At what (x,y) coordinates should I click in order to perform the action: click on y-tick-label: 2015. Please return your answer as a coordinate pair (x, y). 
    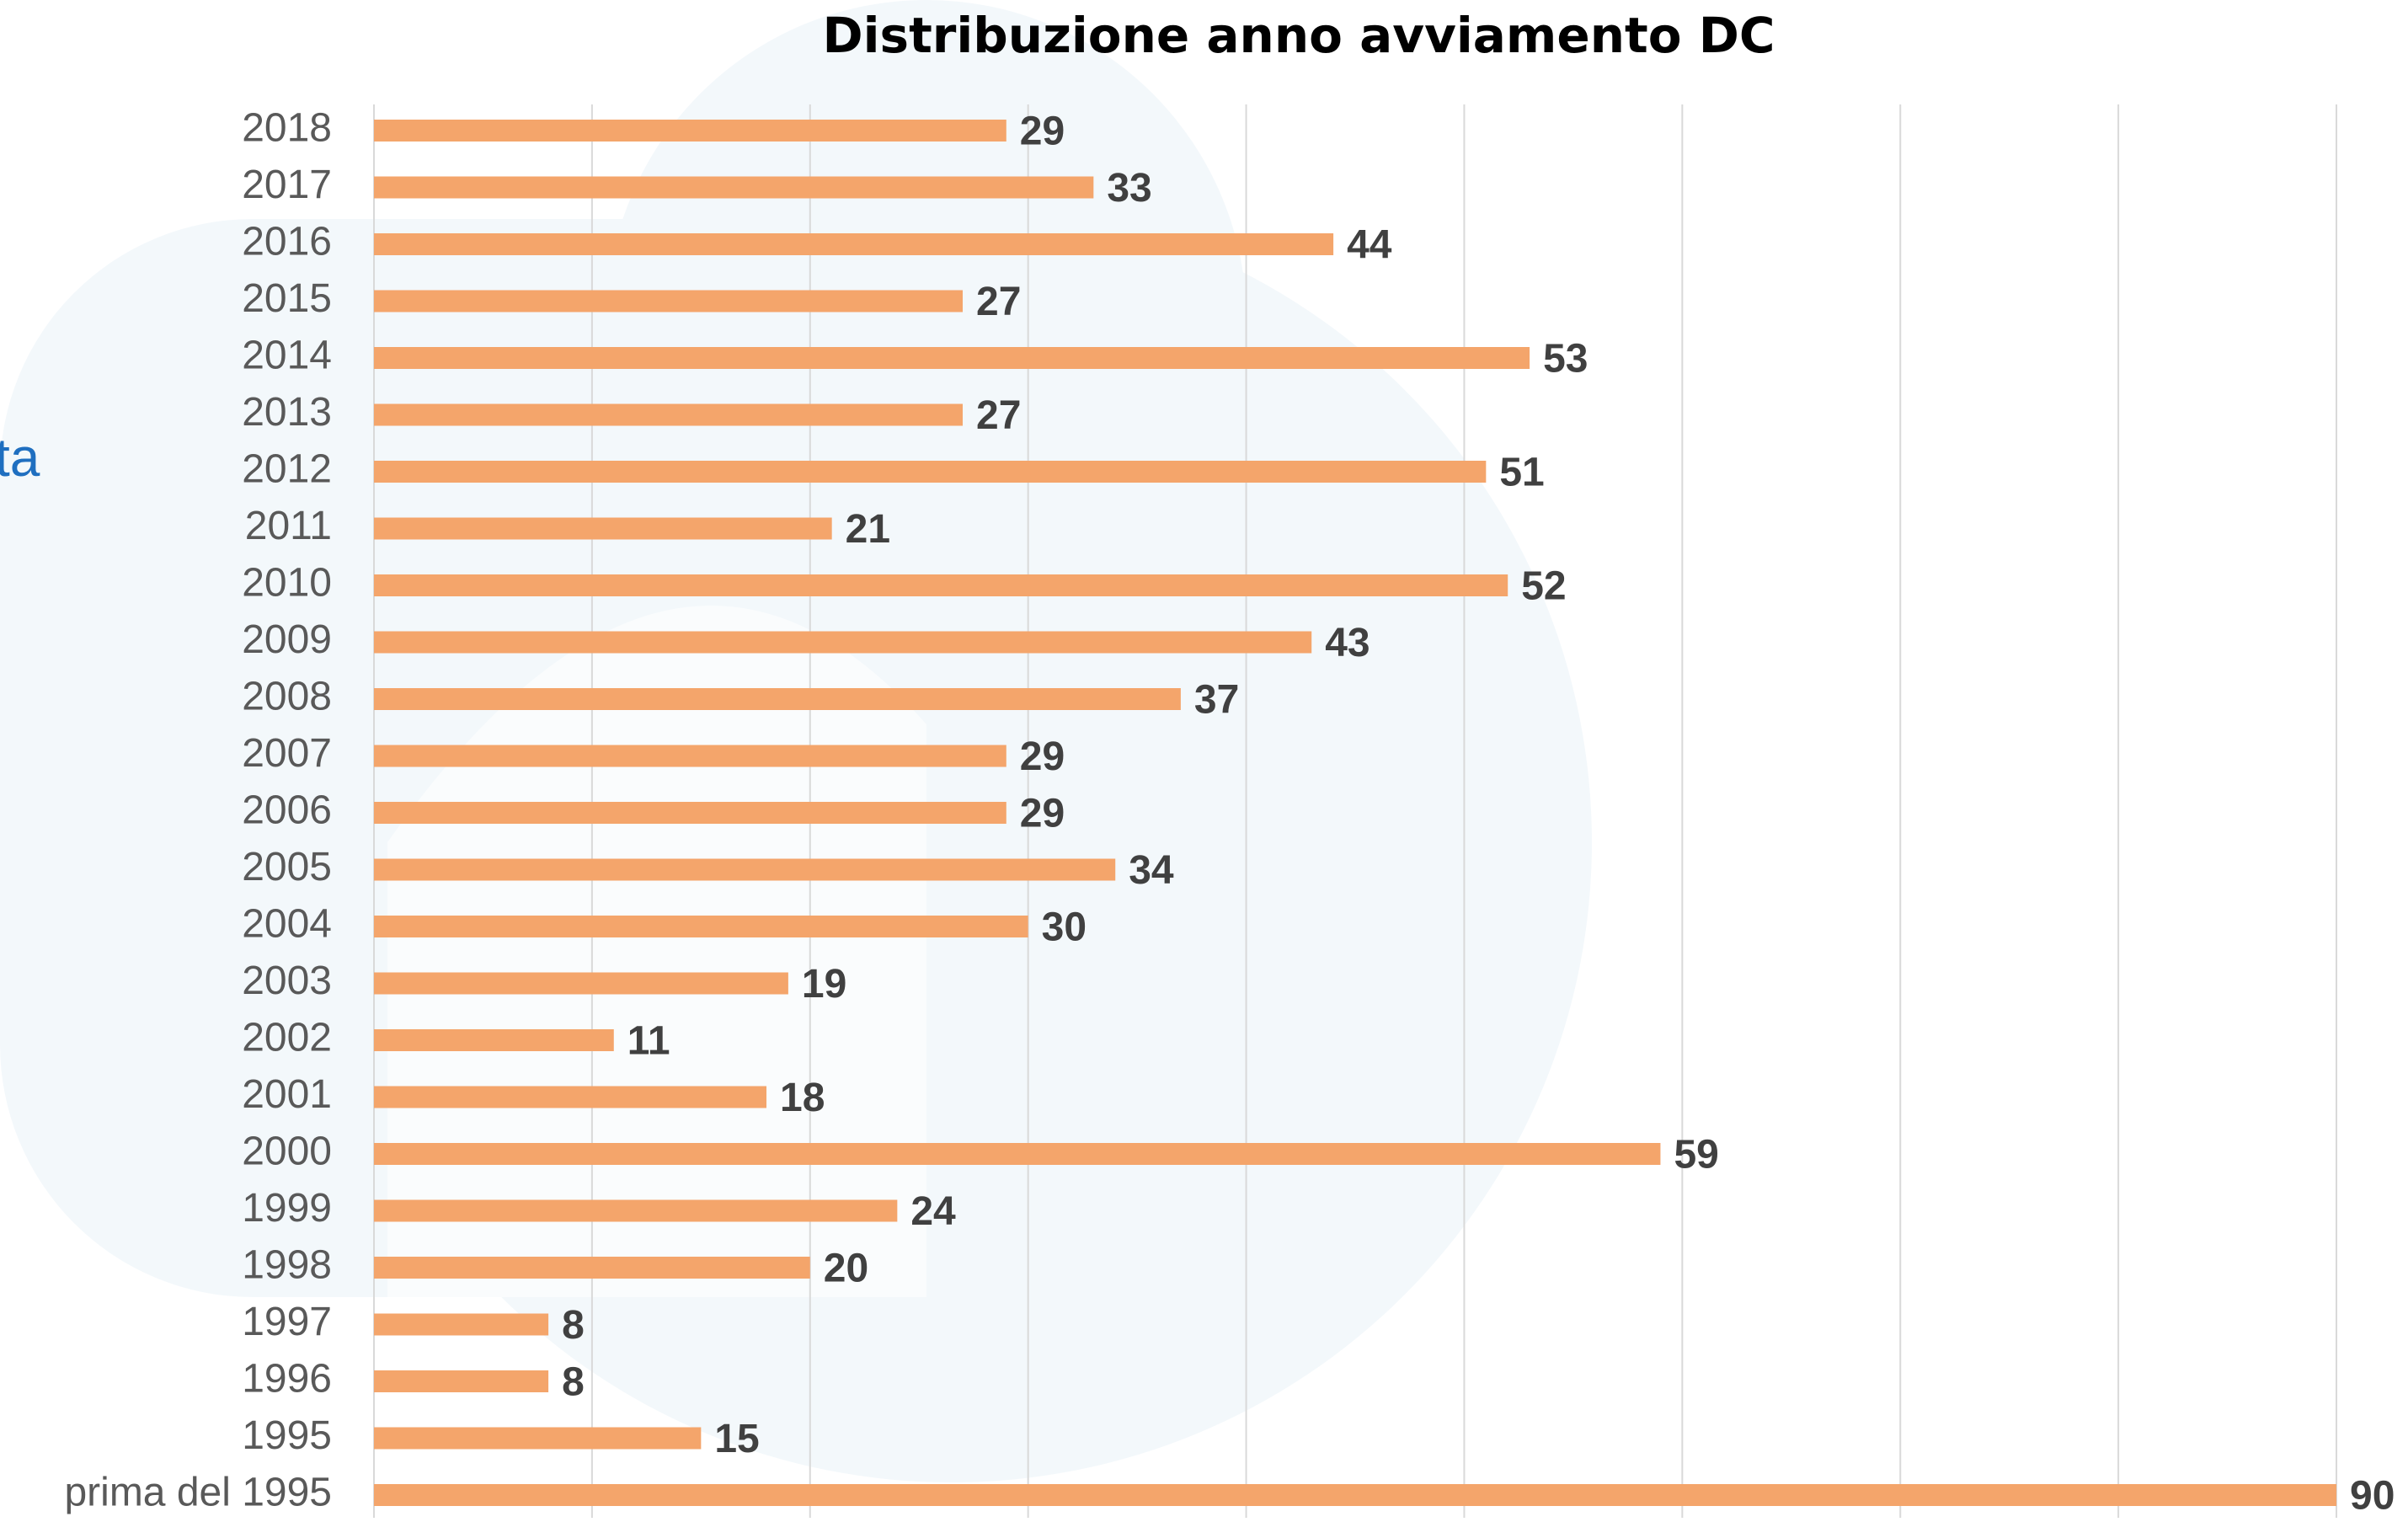
    Looking at the image, I should click on (287, 298).